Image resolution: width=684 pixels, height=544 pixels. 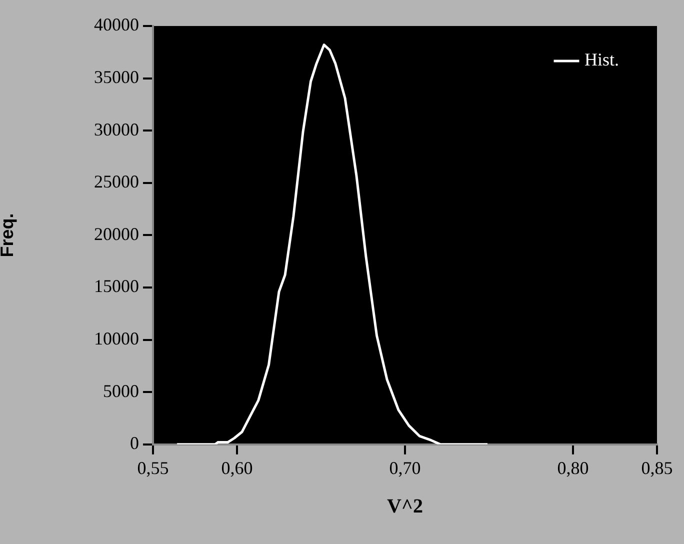 I want to click on y-axis-title: Freq., so click(x=8, y=235).